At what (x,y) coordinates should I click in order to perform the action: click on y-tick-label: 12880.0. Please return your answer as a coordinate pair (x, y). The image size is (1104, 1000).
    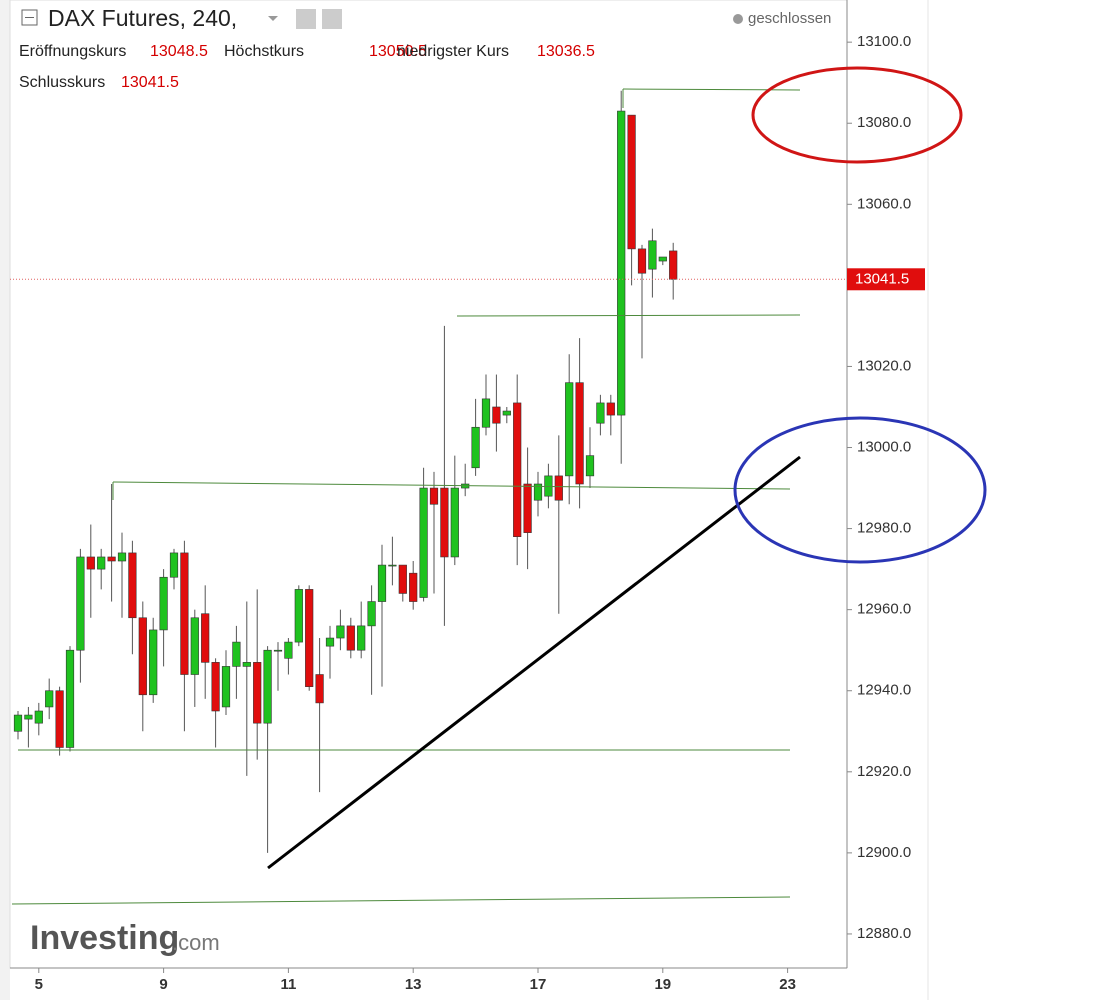
    Looking at the image, I should click on (884, 933).